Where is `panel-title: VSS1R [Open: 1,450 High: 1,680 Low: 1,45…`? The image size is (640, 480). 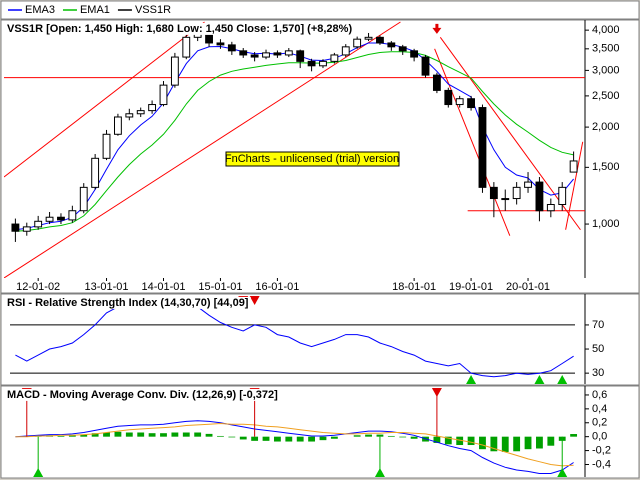 panel-title: VSS1R [Open: 1,450 High: 1,680 Low: 1,45… is located at coordinates (179, 29).